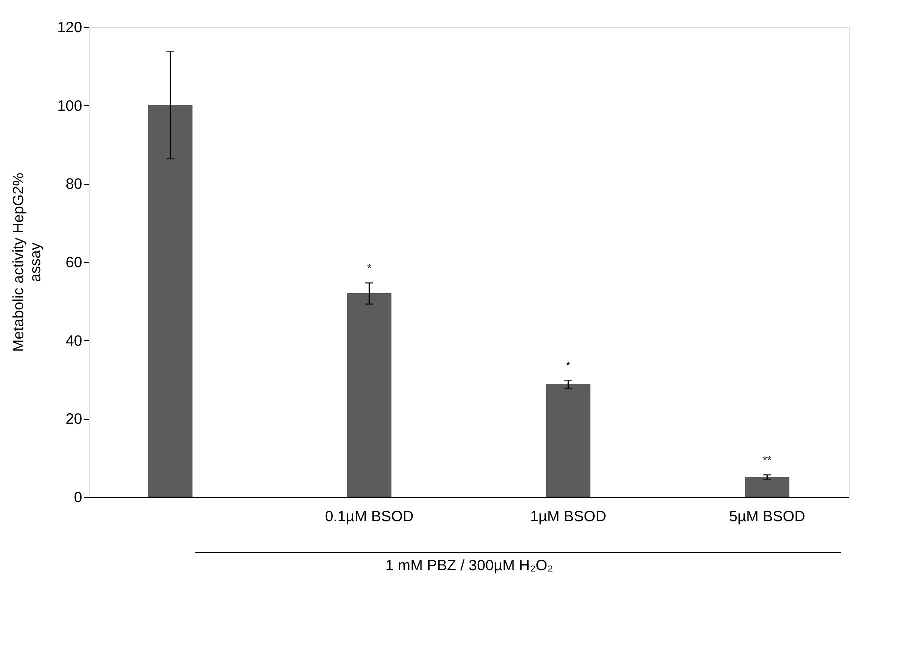 The width and height of the screenshot is (908, 666). I want to click on y-tick-label: 120, so click(69, 28).